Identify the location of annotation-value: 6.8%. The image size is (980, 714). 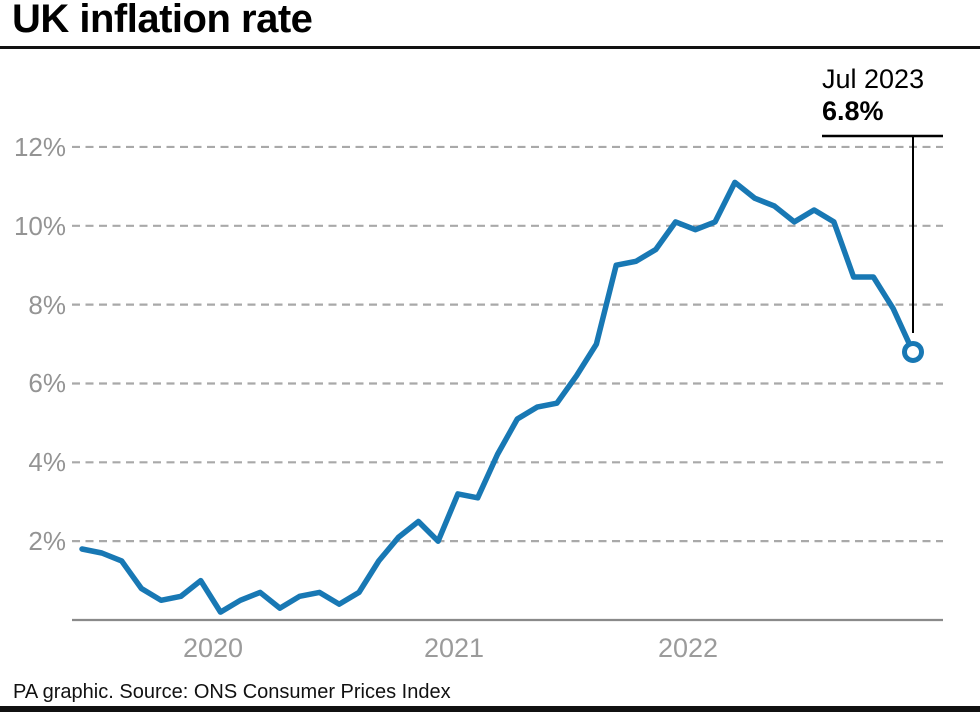
(853, 111).